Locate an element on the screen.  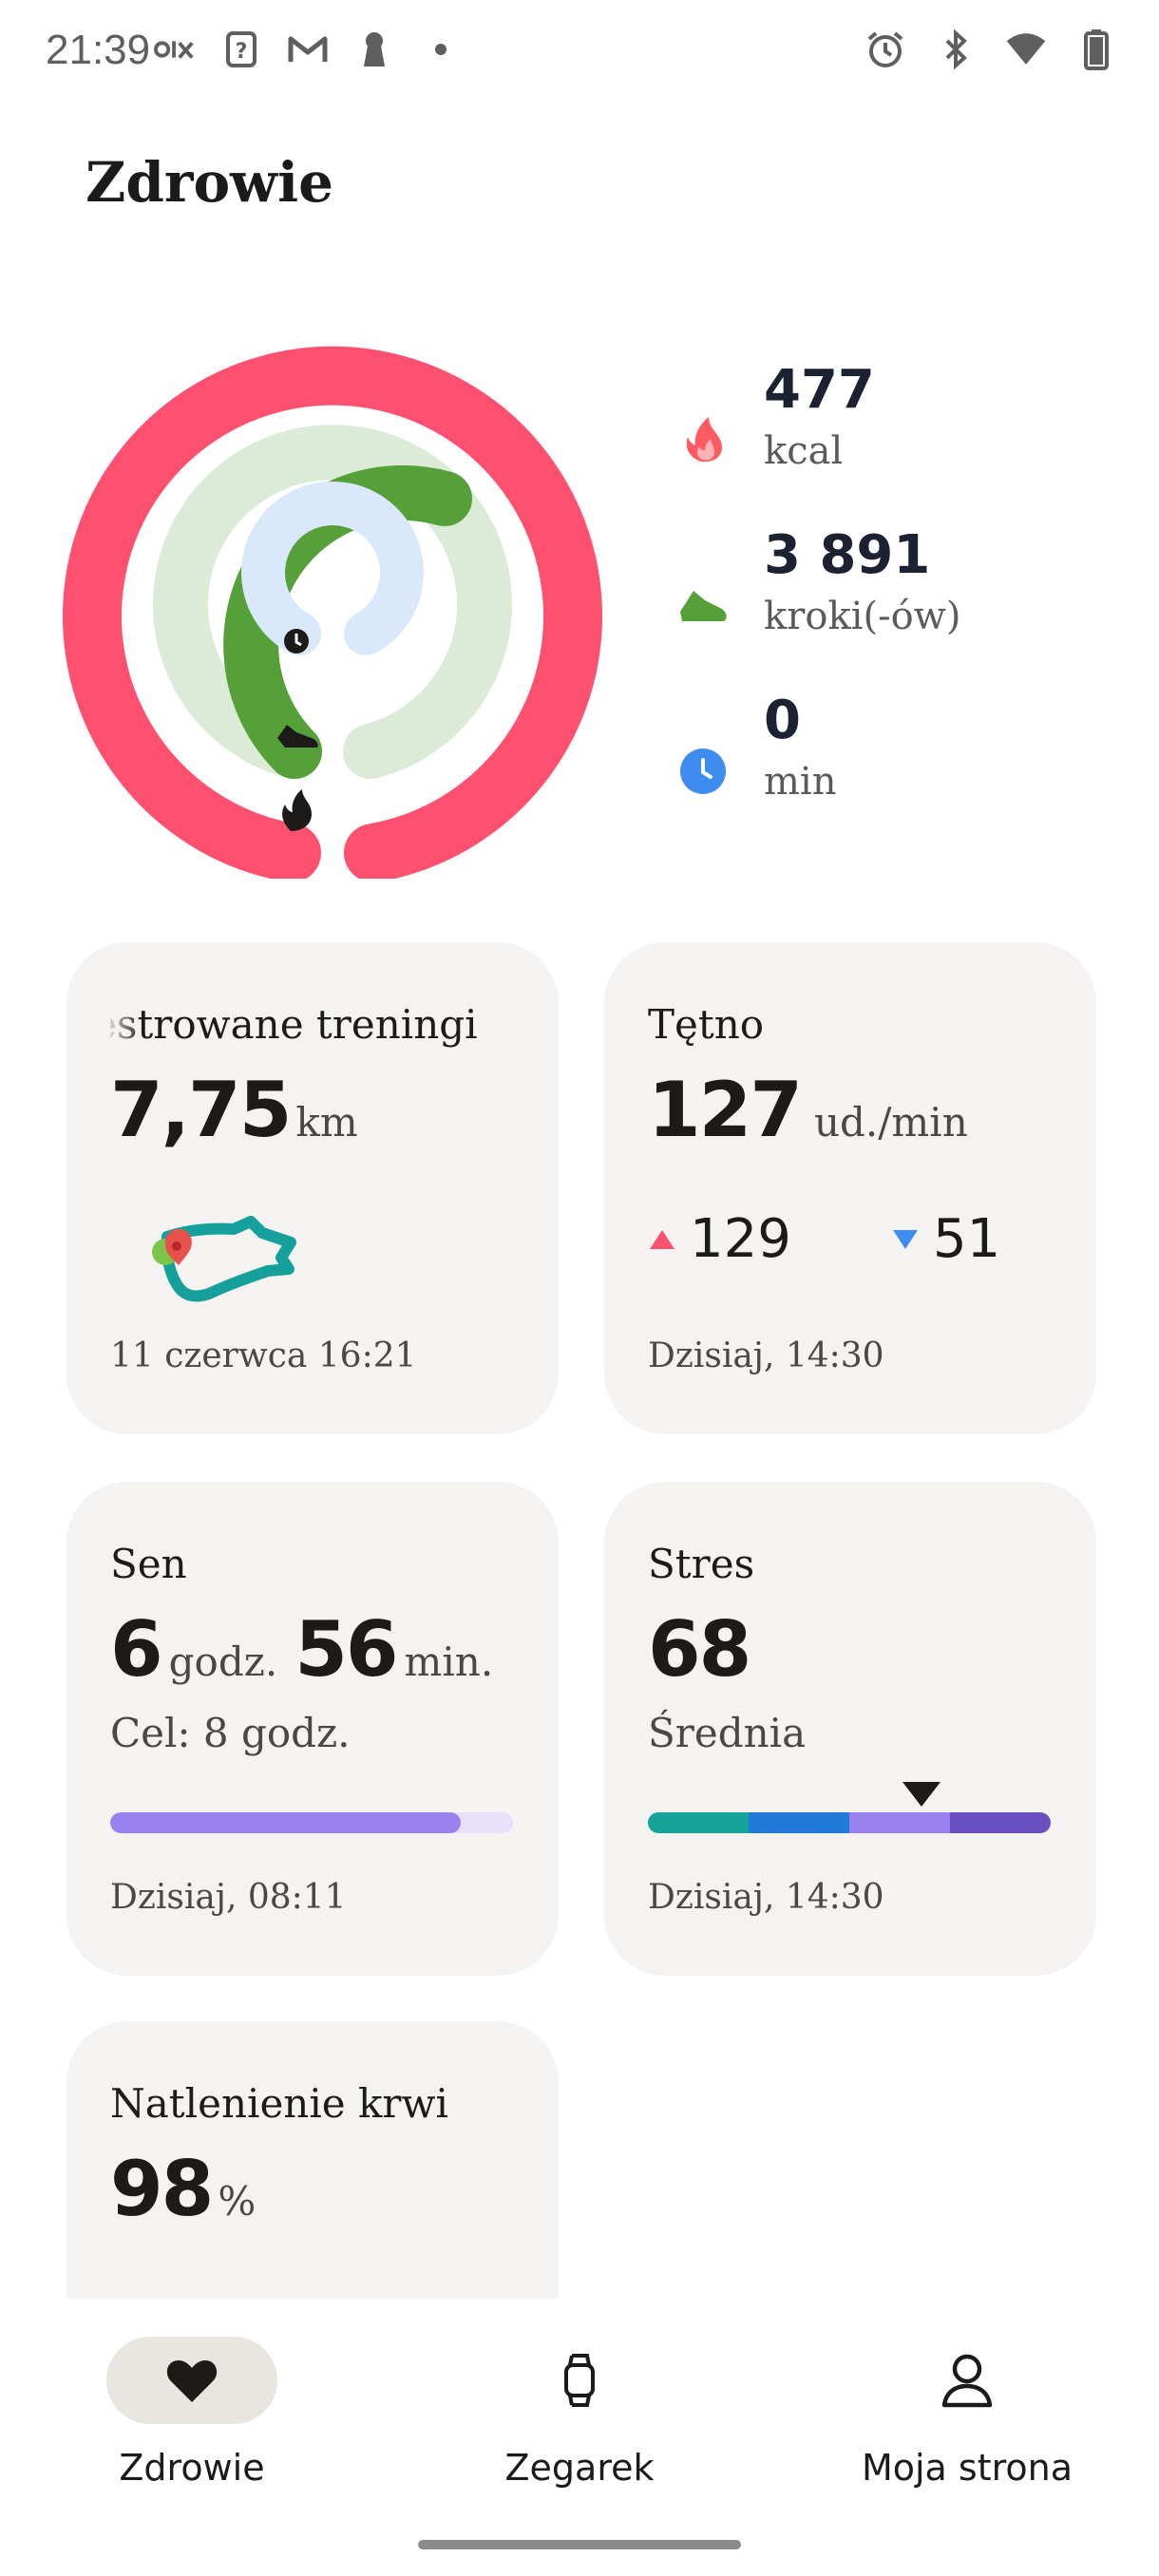
shoe-icon is located at coordinates (703, 606).